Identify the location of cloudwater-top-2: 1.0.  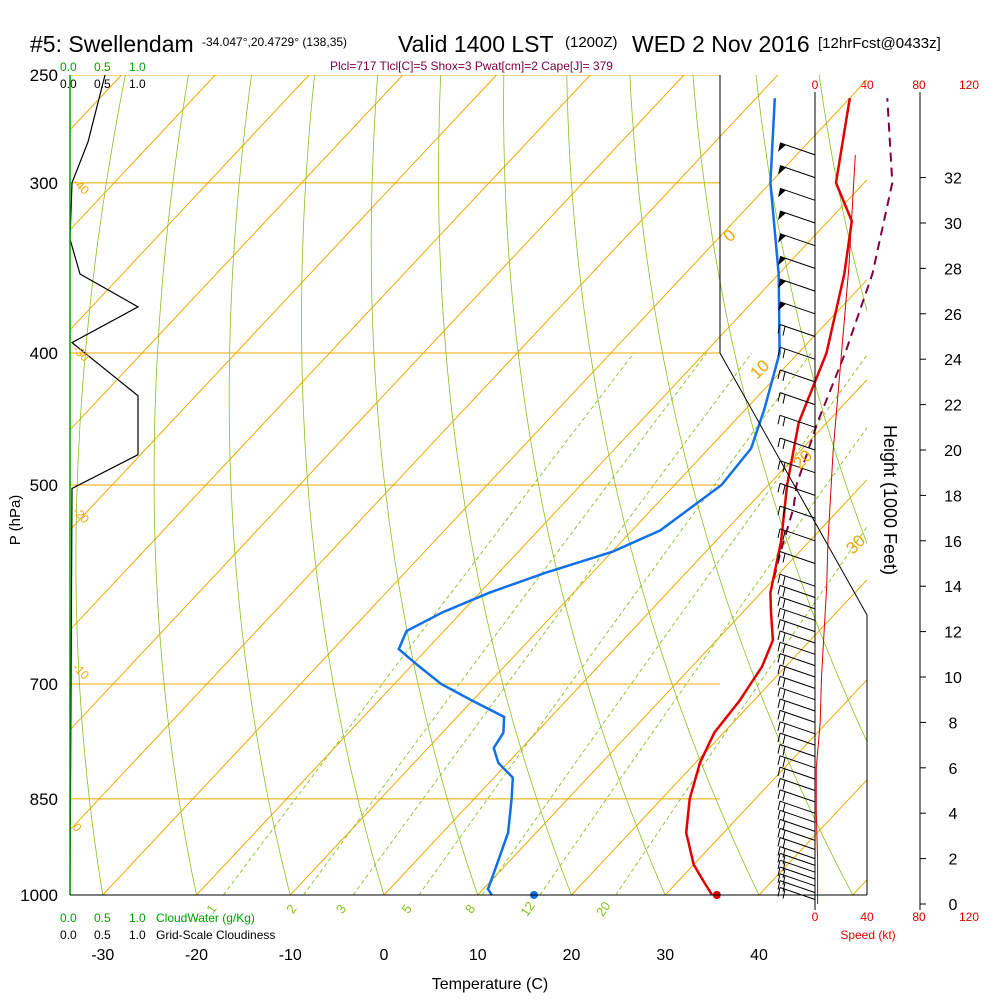
(137, 67).